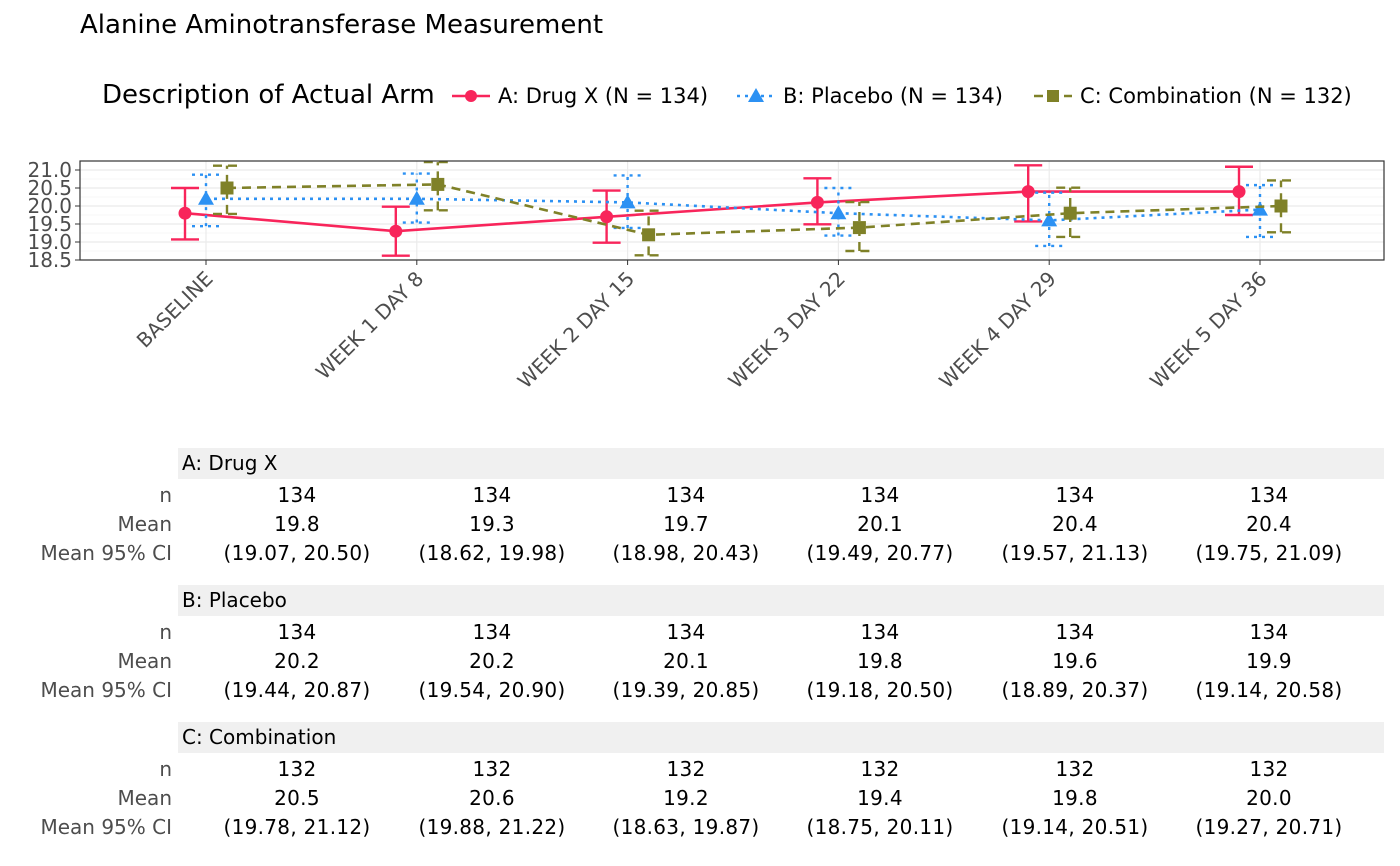  What do you see at coordinates (781, 600) in the screenshot?
I see `table-group-header: B: Placebo` at bounding box center [781, 600].